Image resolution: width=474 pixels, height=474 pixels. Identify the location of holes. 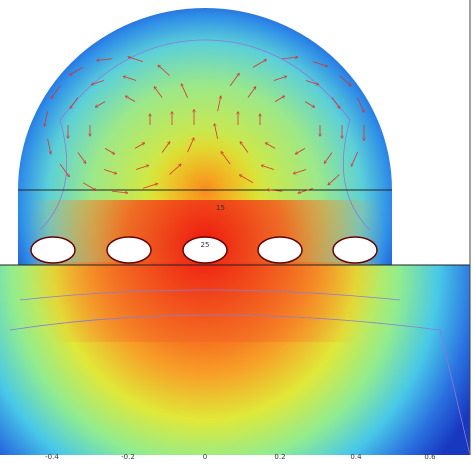
(204, 250).